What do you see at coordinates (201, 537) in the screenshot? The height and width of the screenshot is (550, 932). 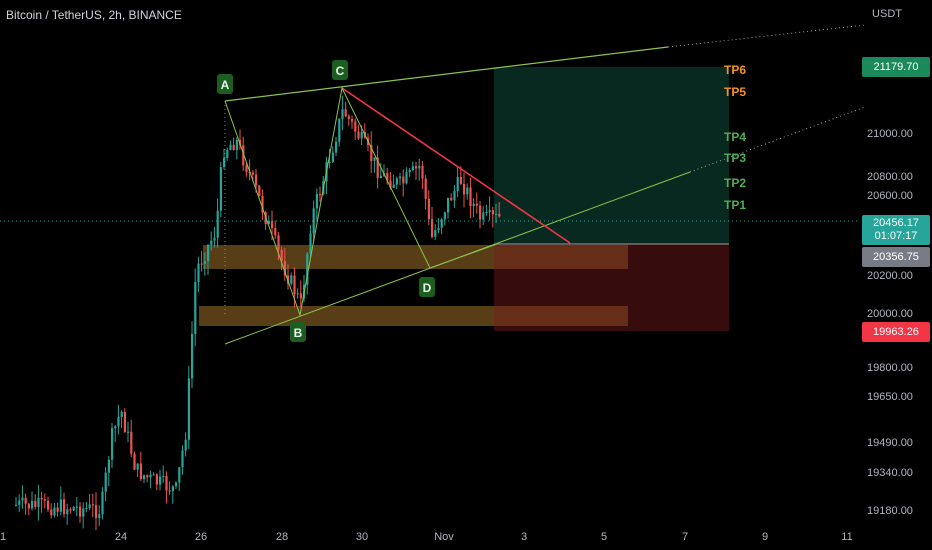 I see `x-tick-label: 26` at bounding box center [201, 537].